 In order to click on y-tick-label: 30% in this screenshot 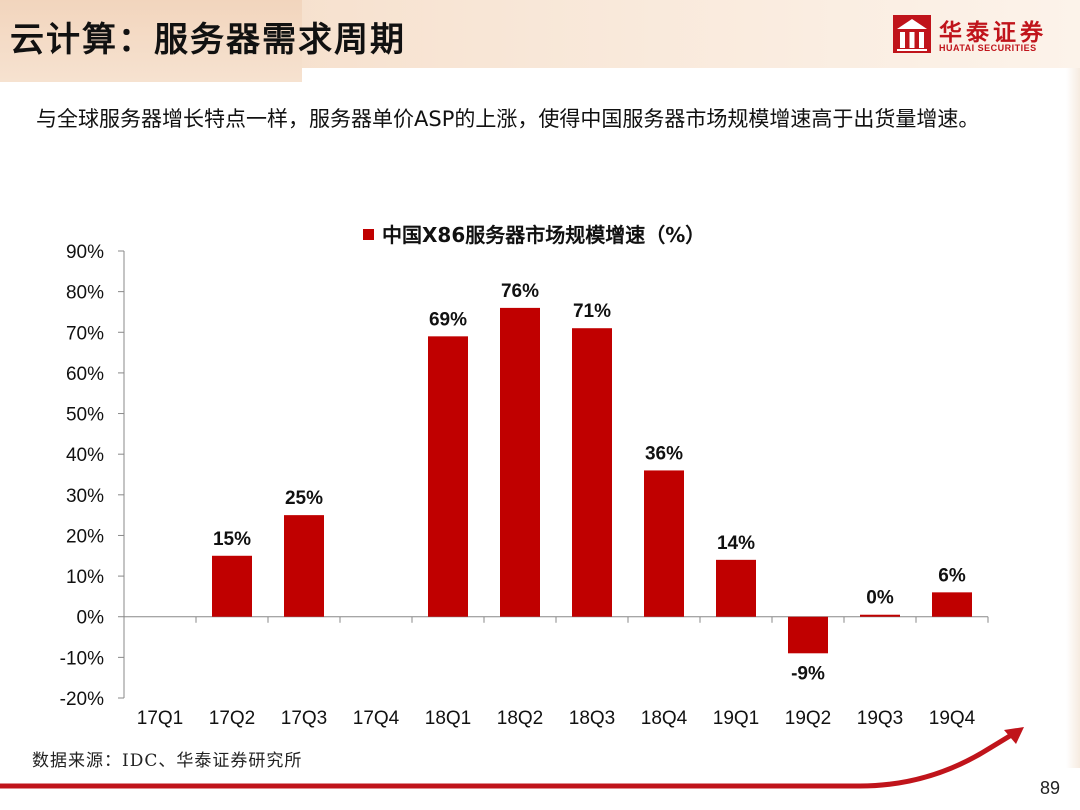, I will do `click(85, 496)`.